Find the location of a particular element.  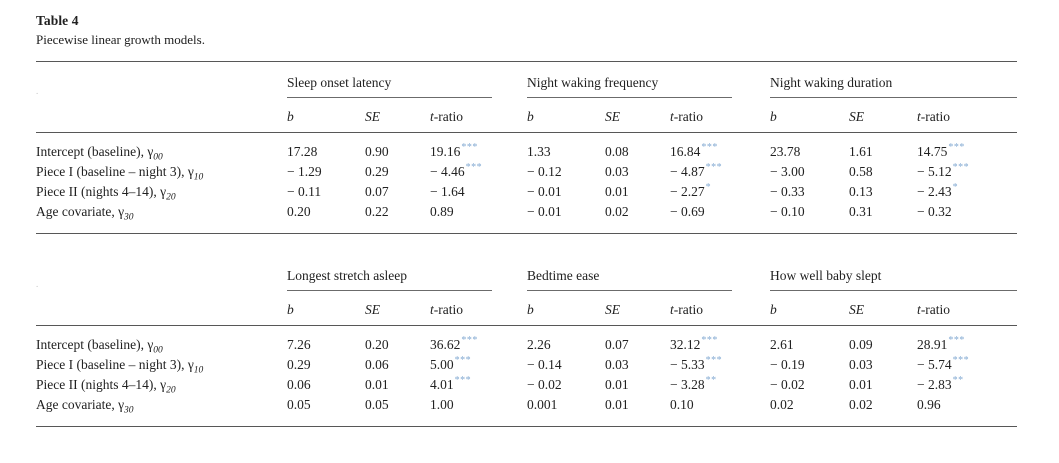

cell-t-ratio: 1.00 is located at coordinates (461, 411).